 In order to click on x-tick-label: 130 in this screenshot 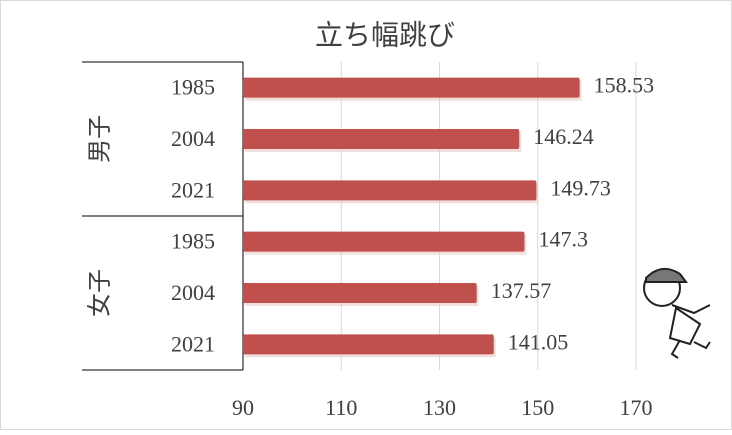, I will do `click(439, 407)`.